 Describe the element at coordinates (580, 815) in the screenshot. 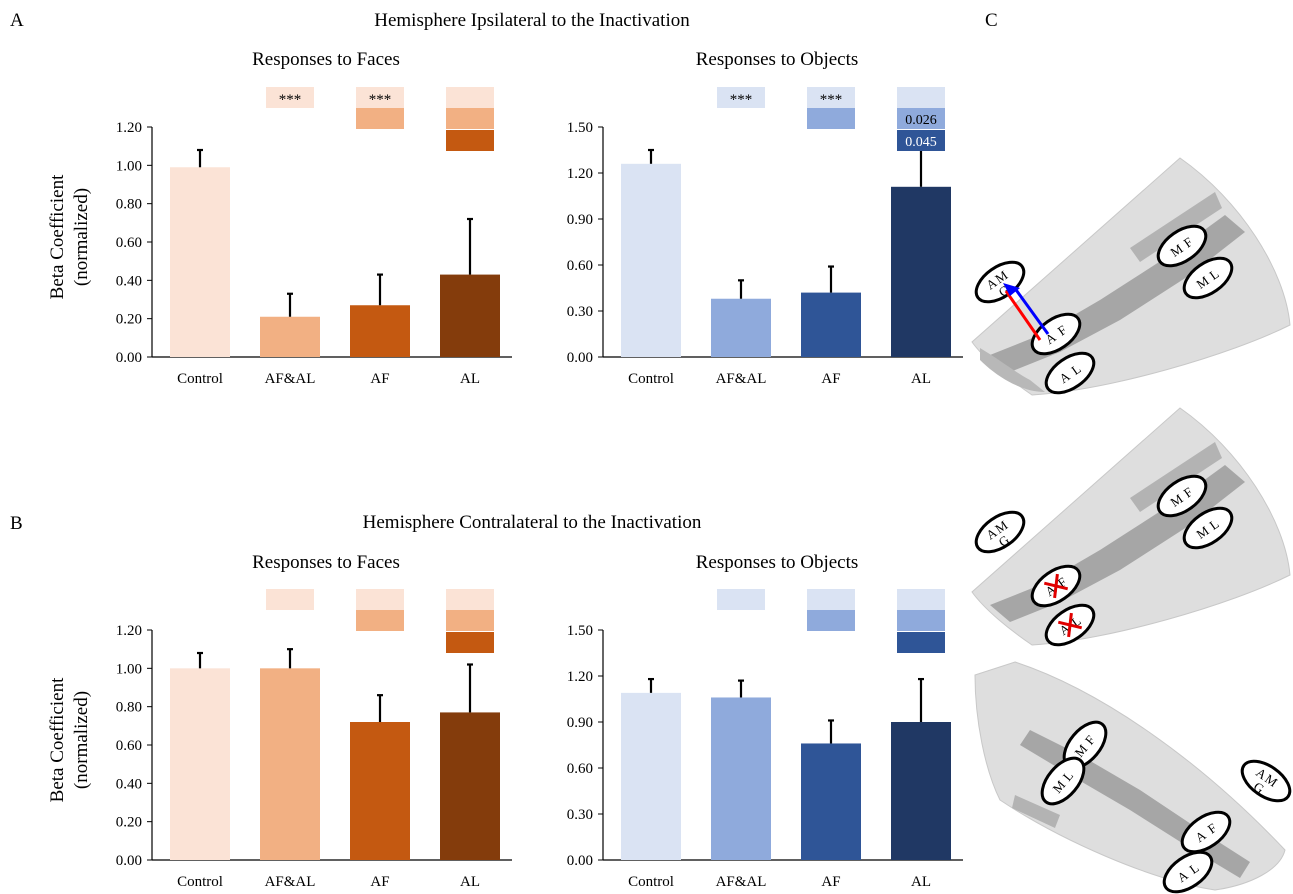

I see `y-tick-label: 0.30` at that location.